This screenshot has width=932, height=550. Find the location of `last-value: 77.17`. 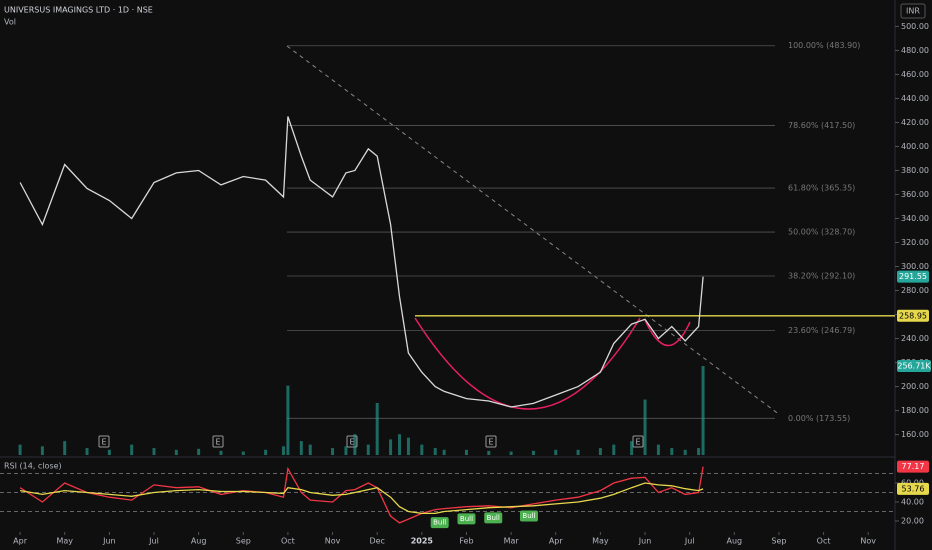

last-value: 77.17 is located at coordinates (913, 466).